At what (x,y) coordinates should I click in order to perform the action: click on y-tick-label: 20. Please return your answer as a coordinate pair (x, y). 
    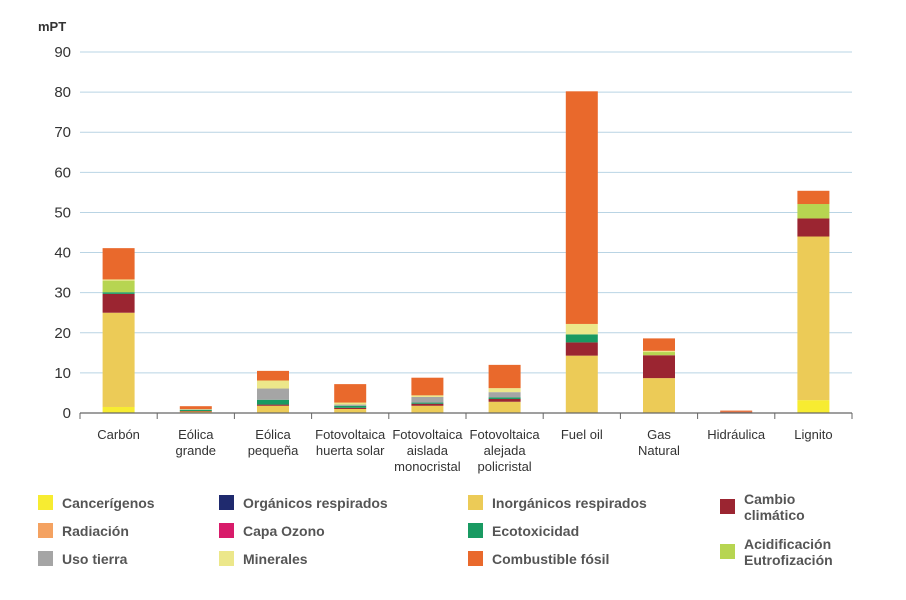
    Looking at the image, I should click on (62, 333).